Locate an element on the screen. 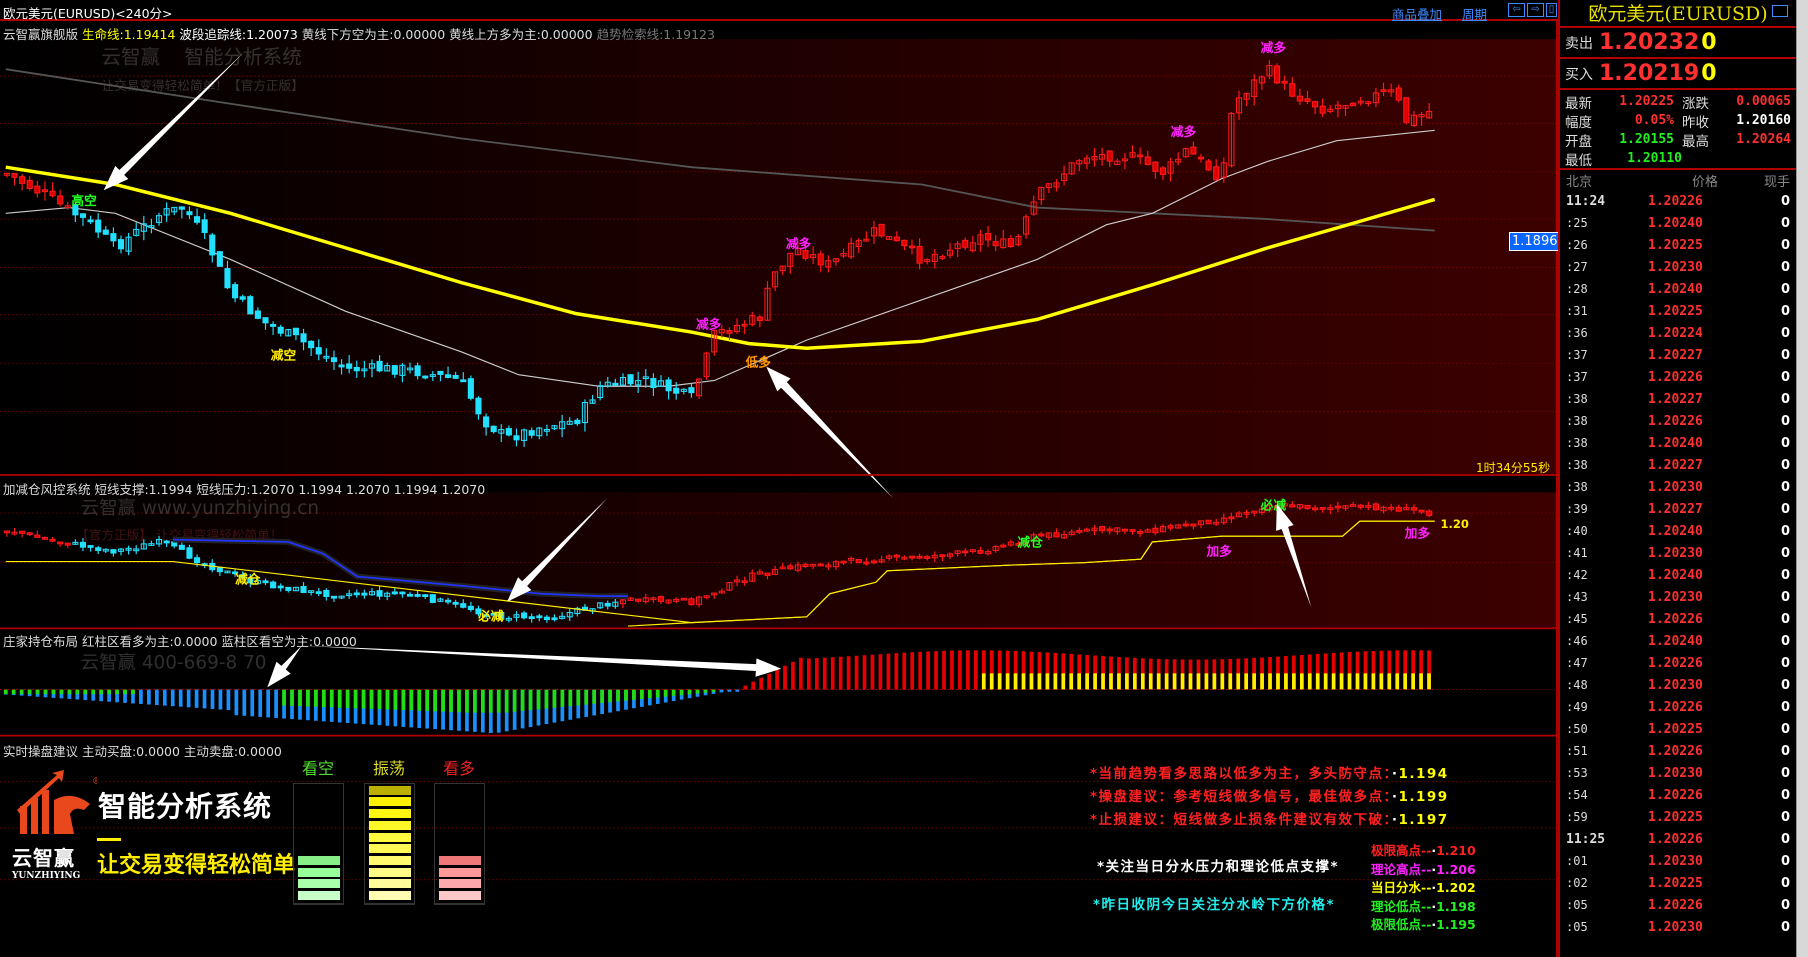  period-link: 周期 is located at coordinates (1475, 14).